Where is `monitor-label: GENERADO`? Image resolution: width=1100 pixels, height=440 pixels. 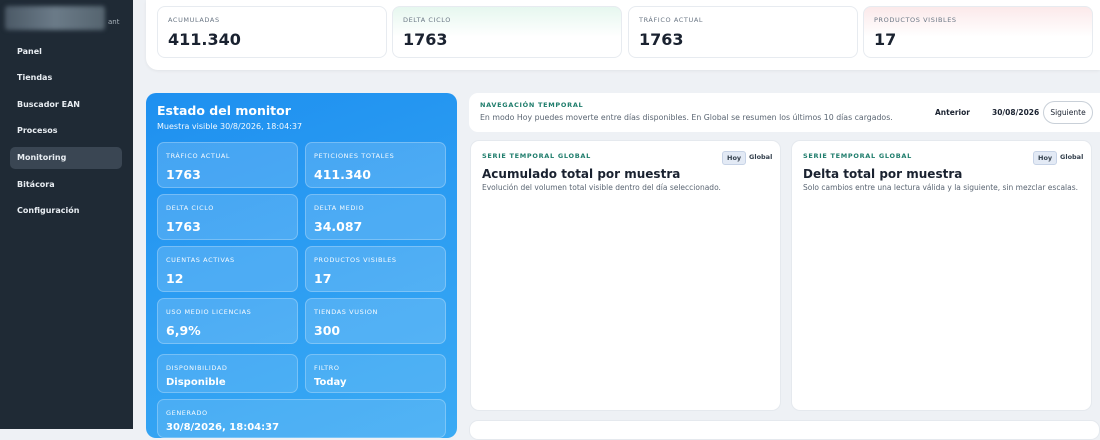 monitor-label: GENERADO is located at coordinates (187, 413).